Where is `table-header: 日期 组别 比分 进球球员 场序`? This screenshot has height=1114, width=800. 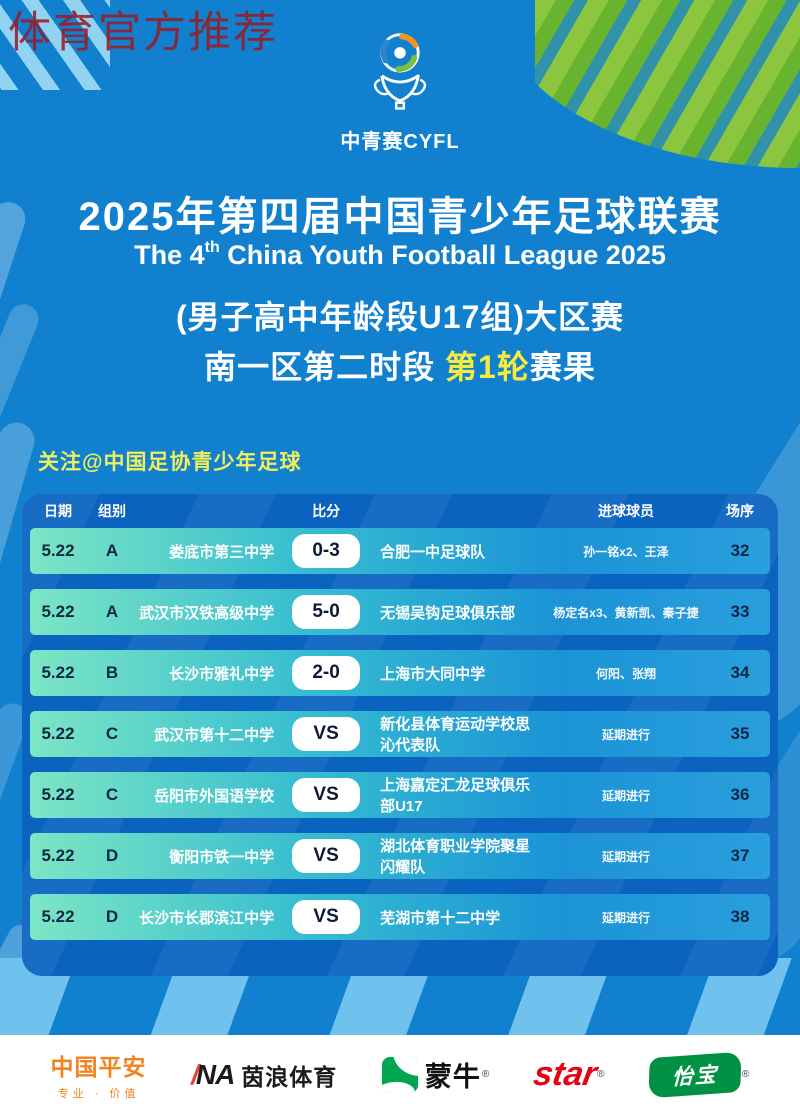
table-header: 日期 组别 比分 进球球员 场序 is located at coordinates (400, 511).